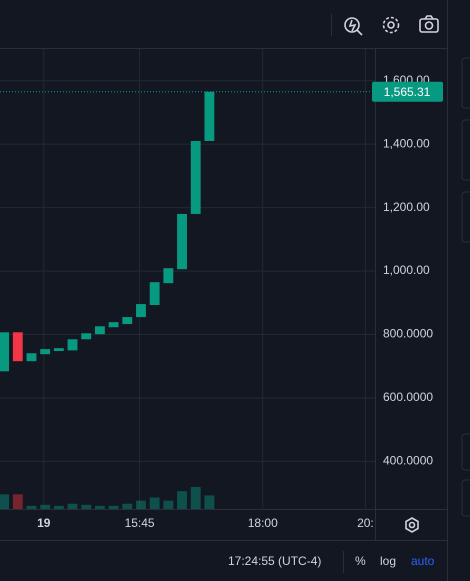 This screenshot has width=470, height=581. I want to click on y-tick-label: 1,000.00, so click(406, 270).